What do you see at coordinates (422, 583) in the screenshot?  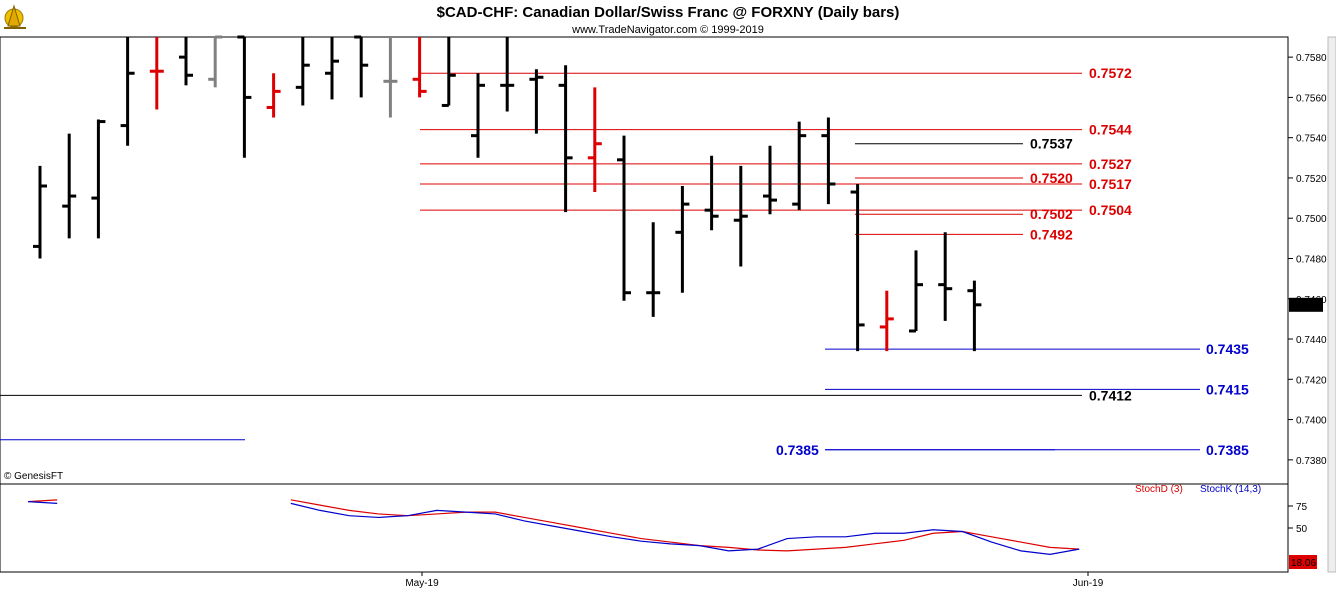 I see `x-tick-label-0: May-19` at bounding box center [422, 583].